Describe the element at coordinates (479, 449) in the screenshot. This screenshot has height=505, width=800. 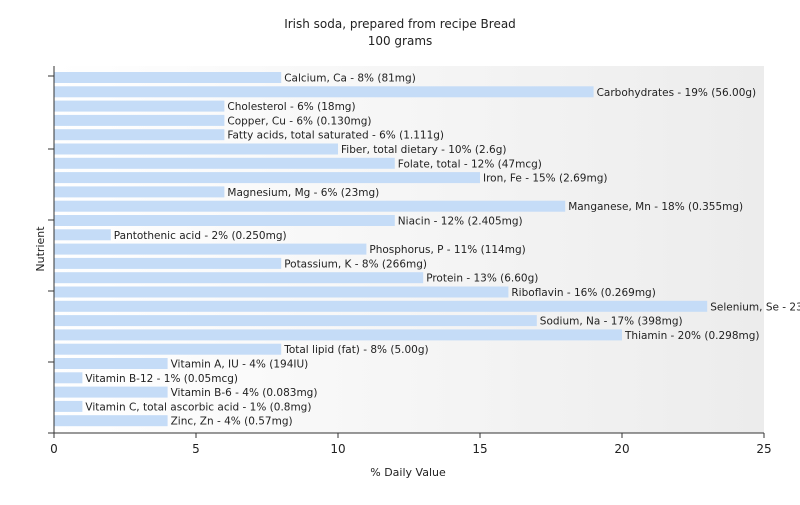
I see `x-tick-label: 15` at that location.